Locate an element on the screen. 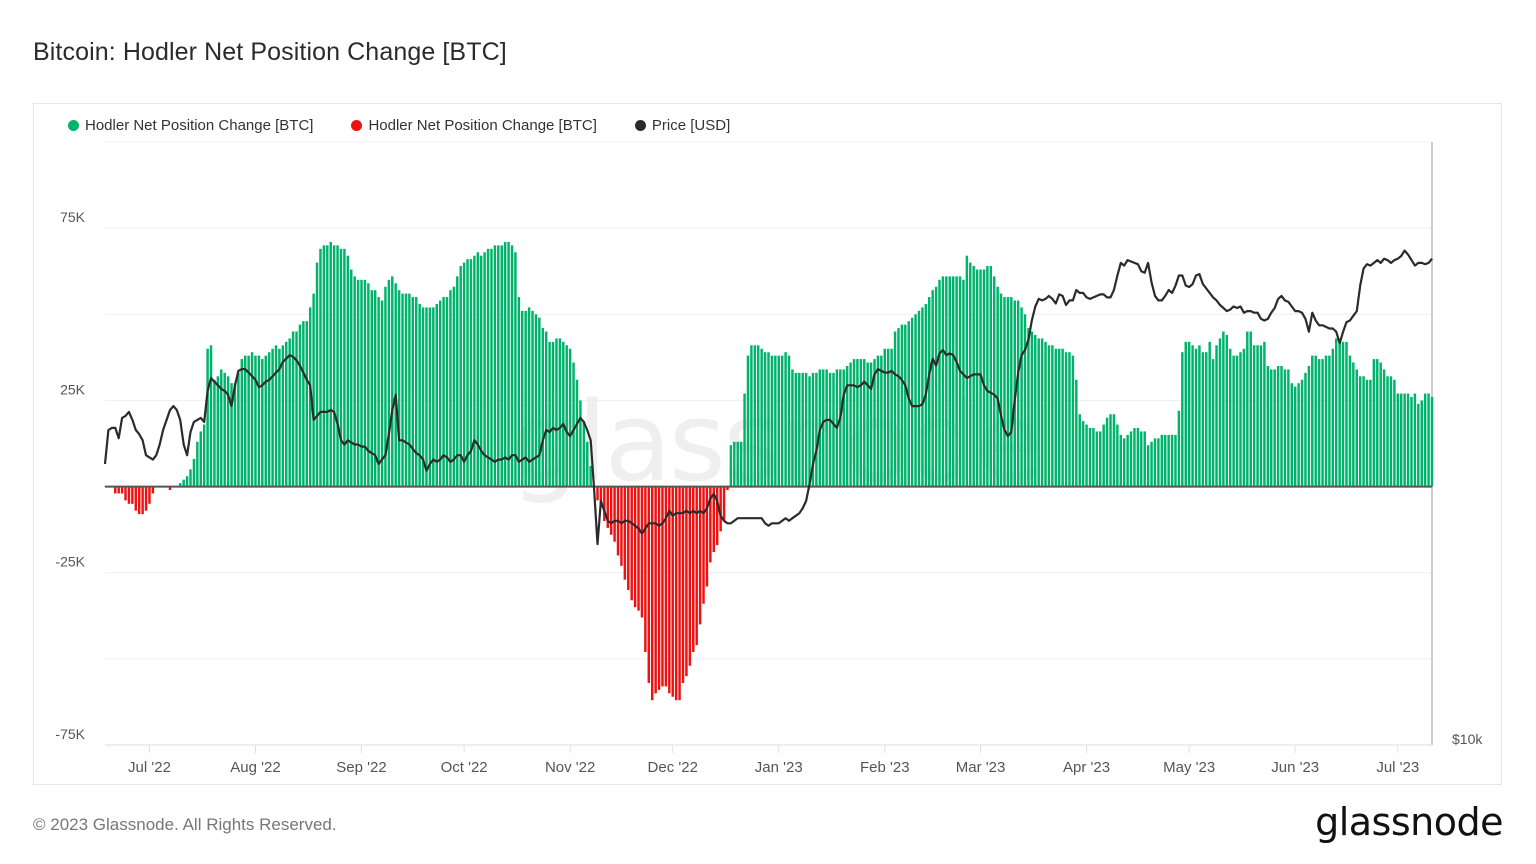 The image size is (1536, 864). legend-item-positive: Hodler Net Position Change [BTC] is located at coordinates (190, 125).